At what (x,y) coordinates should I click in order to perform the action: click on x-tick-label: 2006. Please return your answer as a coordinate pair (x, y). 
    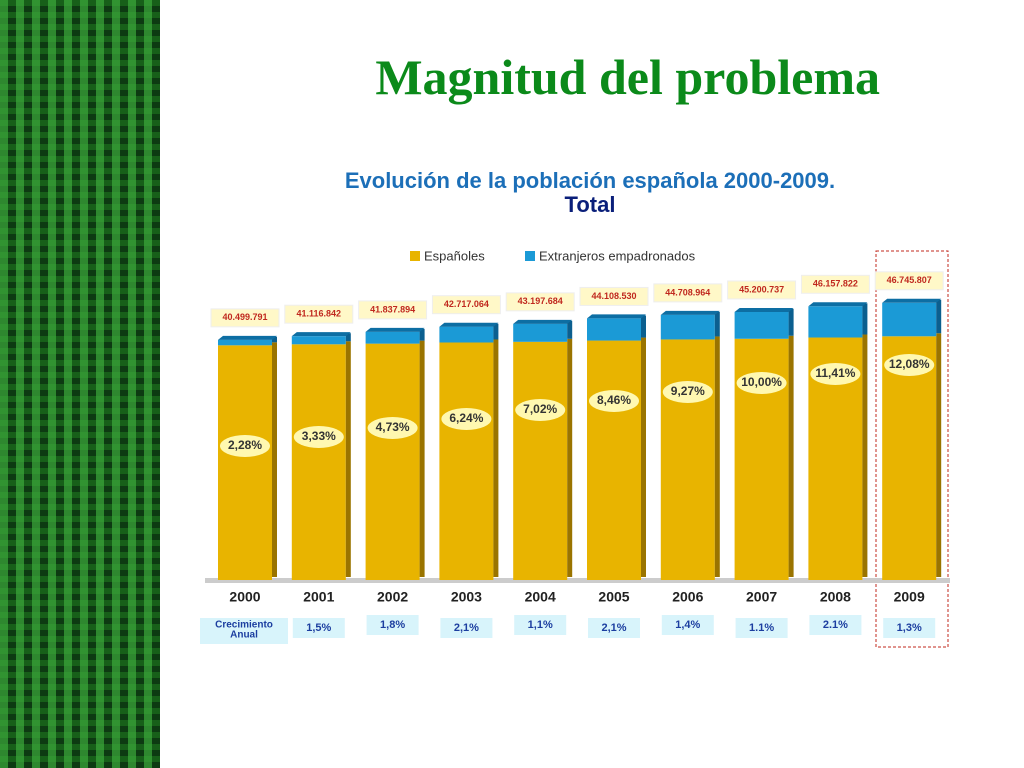
    Looking at the image, I should click on (687, 597).